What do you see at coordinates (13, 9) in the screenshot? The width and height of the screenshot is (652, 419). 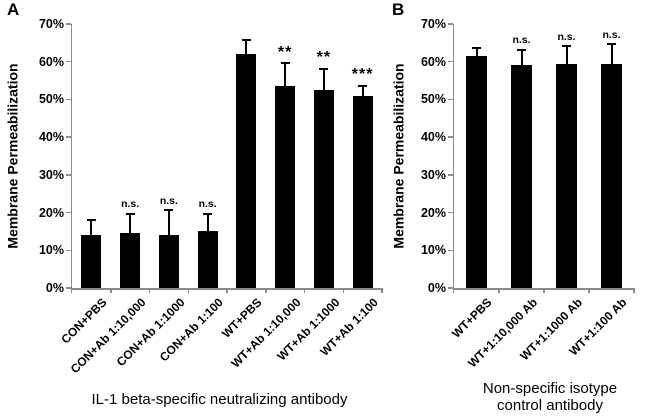 I see `panel-a-letter: A` at bounding box center [13, 9].